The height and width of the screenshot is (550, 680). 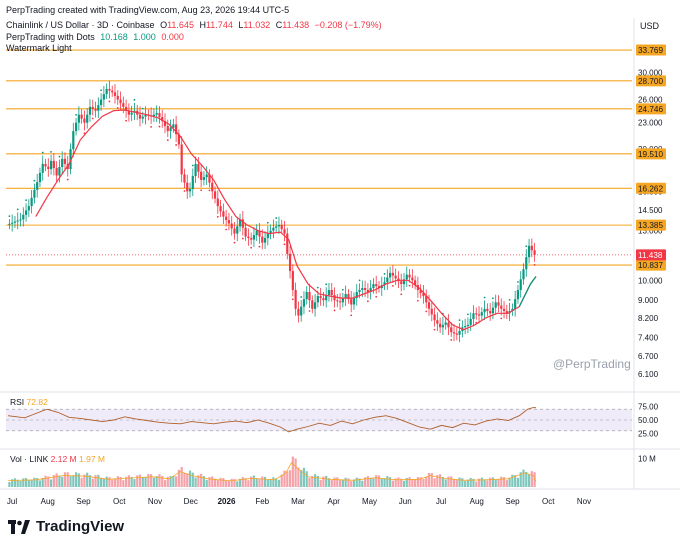 What do you see at coordinates (40, 48) in the screenshot?
I see `indicator2-row: Watermark Light` at bounding box center [40, 48].